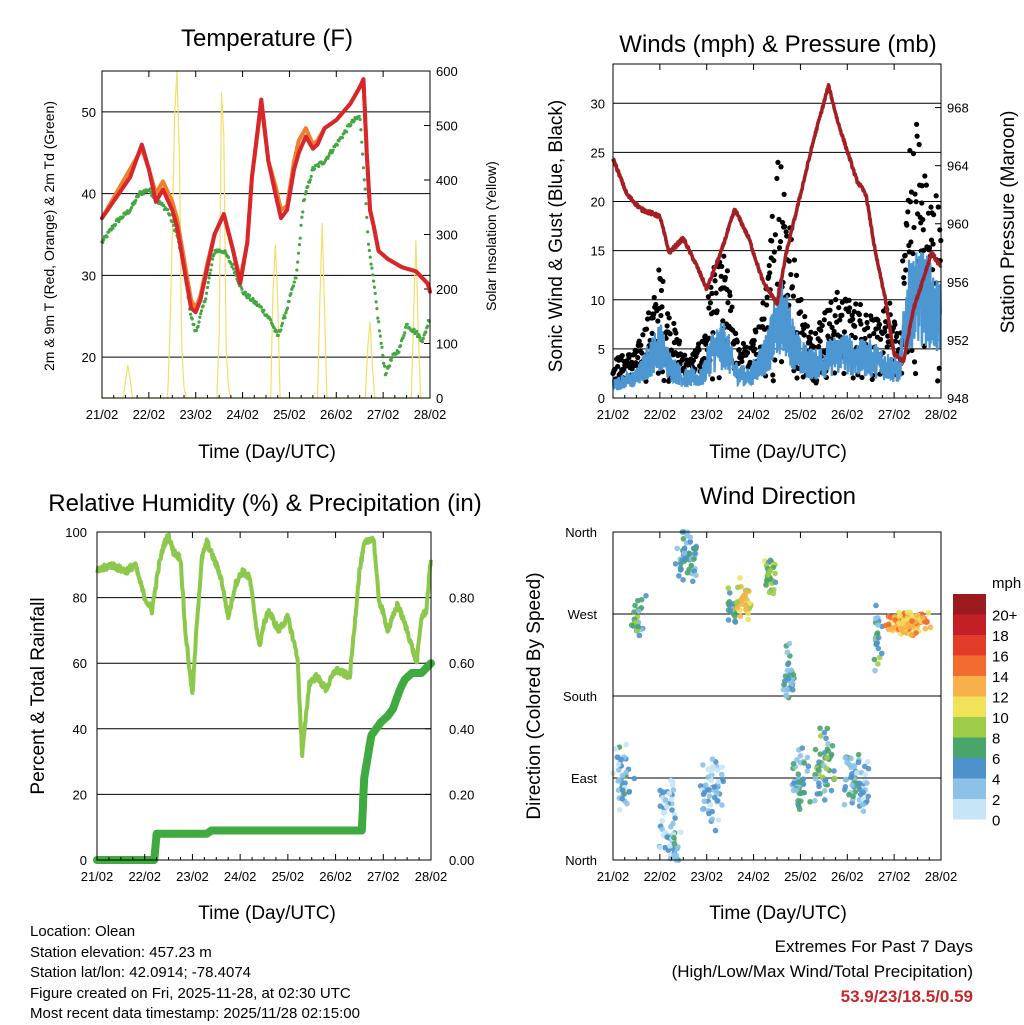 The image size is (1024, 1025). Describe the element at coordinates (958, 224) in the screenshot. I see `y2-tick-label: 960` at that location.